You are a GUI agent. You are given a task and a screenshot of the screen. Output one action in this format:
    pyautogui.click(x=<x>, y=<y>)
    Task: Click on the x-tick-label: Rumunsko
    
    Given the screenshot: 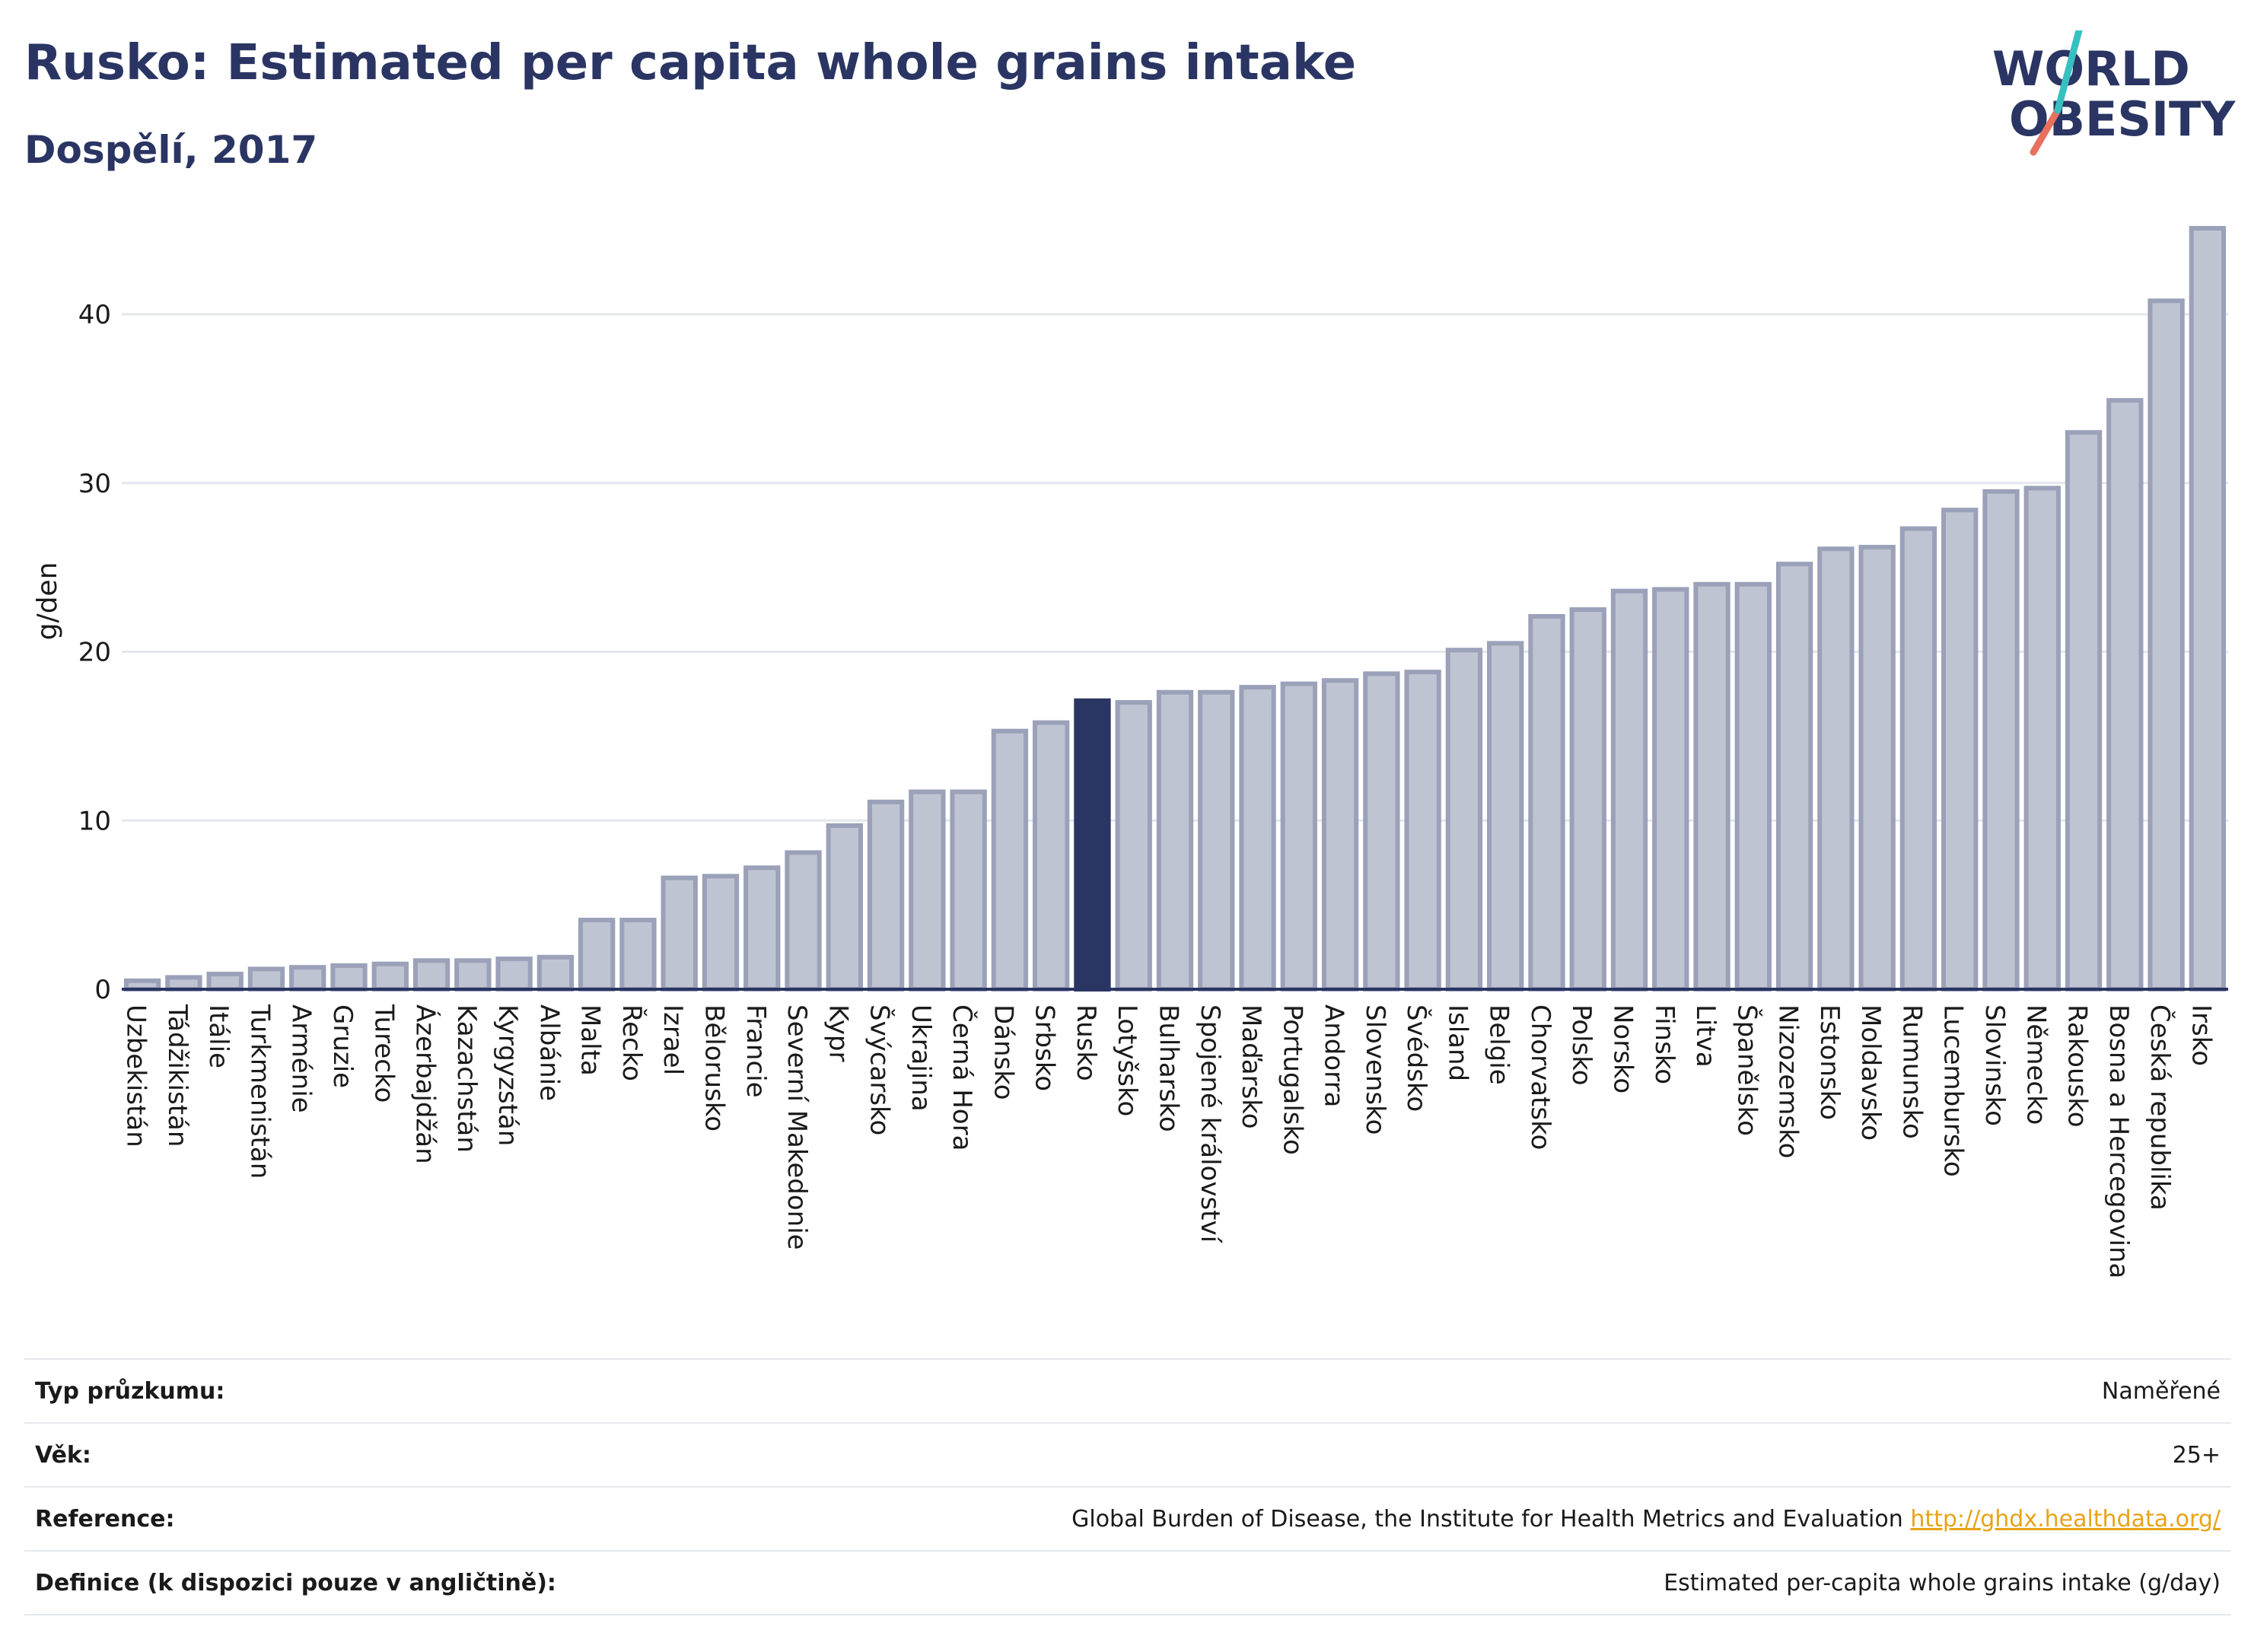 What is the action you would take?
    pyautogui.click(x=1911, y=1071)
    